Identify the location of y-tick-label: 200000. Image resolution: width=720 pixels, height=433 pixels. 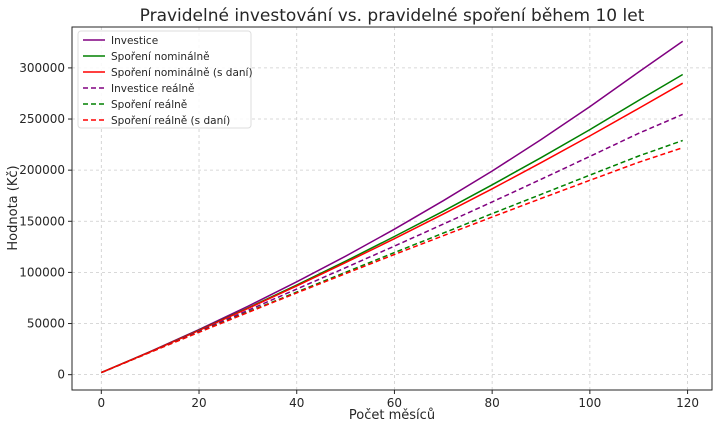
(42, 170).